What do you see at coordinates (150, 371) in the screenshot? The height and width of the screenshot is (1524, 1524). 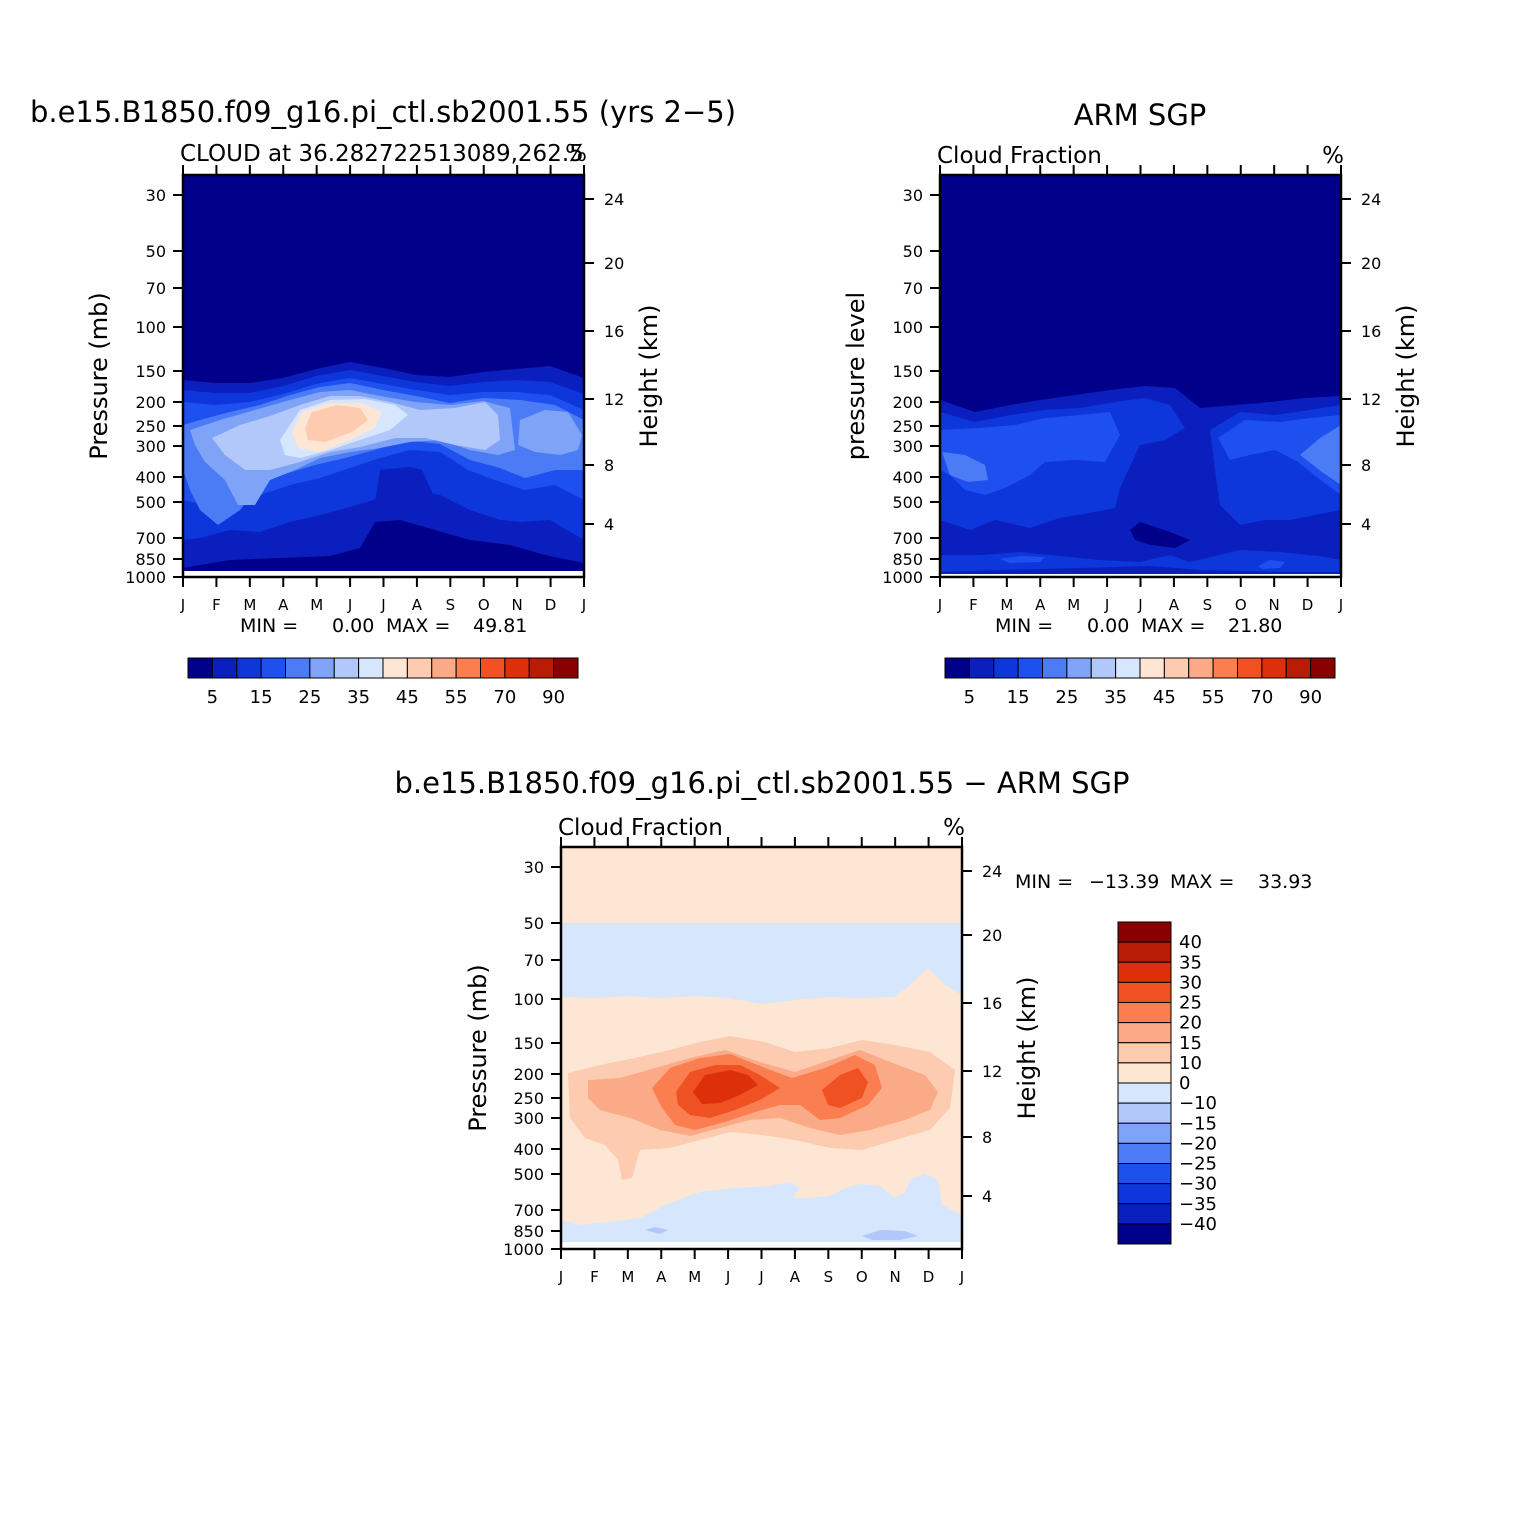 I see `y-tick-label: 150` at bounding box center [150, 371].